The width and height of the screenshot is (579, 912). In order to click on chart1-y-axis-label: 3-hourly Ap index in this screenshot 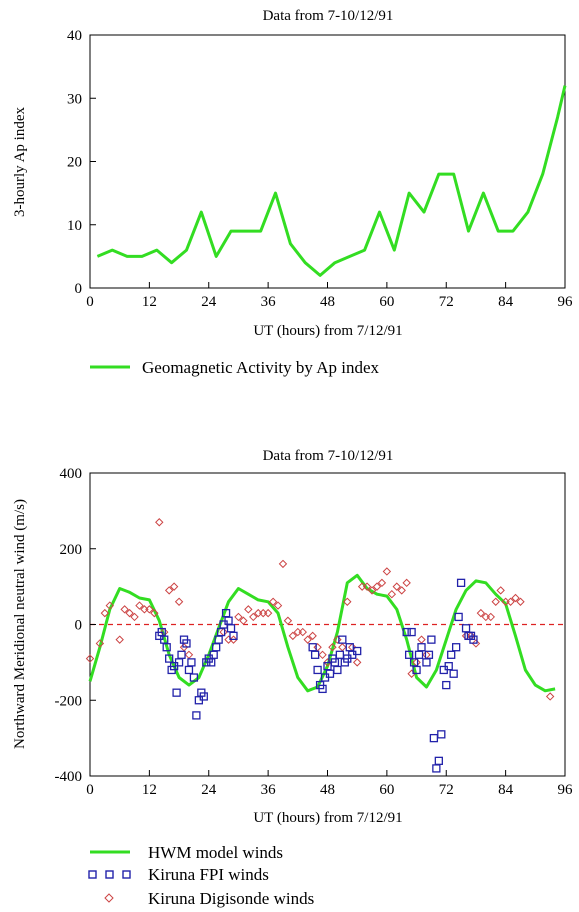, I will do `click(20, 162)`.